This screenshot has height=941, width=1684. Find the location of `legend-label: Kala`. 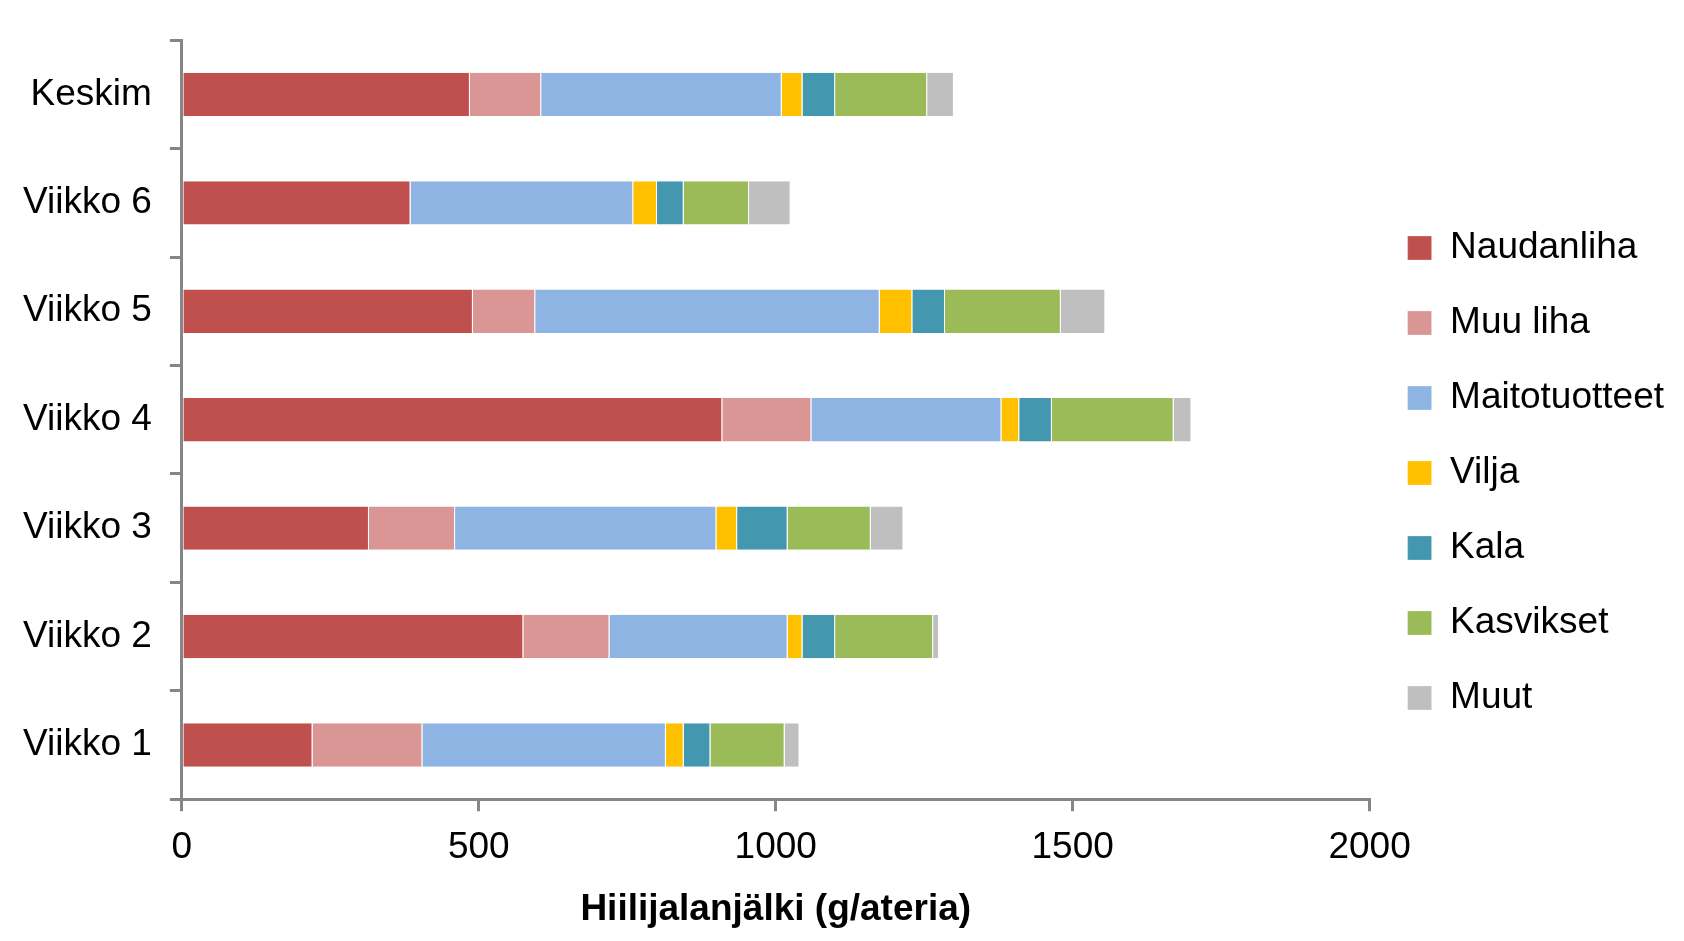

legend-label: Kala is located at coordinates (1487, 546).